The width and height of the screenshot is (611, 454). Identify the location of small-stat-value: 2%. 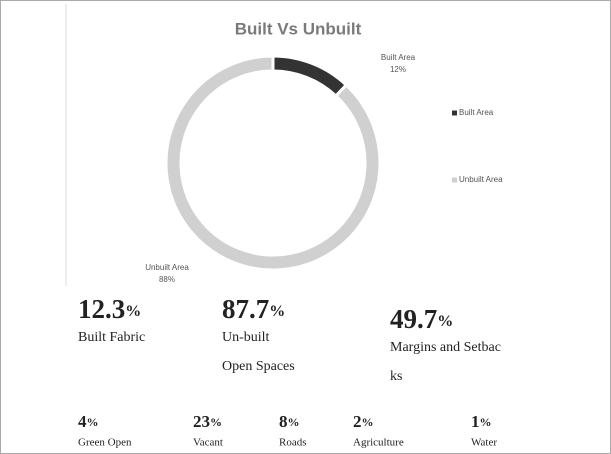
(363, 421).